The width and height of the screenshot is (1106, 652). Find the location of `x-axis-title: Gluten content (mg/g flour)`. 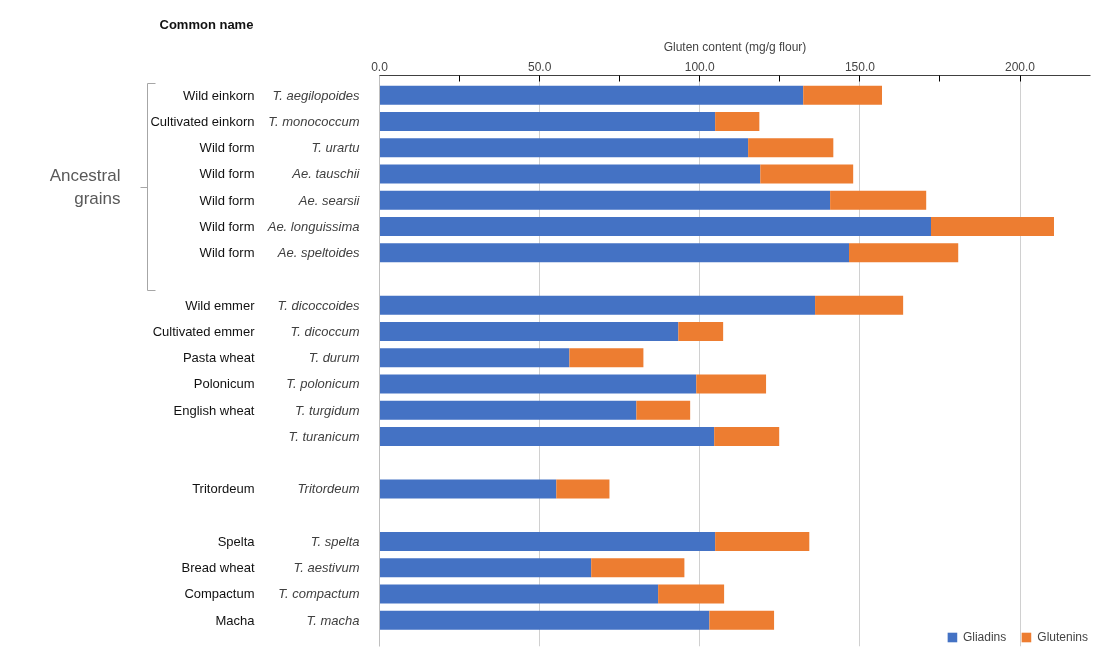

x-axis-title: Gluten content (mg/g flour) is located at coordinates (735, 46).